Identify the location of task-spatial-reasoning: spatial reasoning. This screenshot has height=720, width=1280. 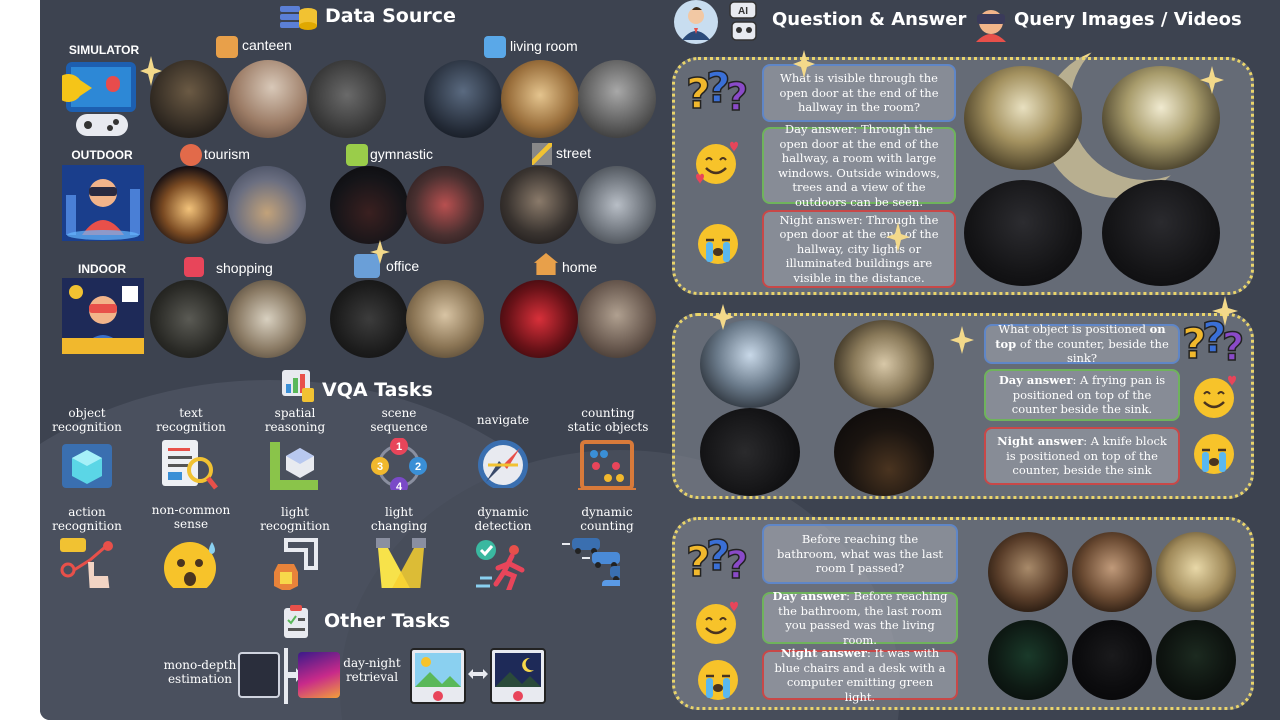
(295, 420).